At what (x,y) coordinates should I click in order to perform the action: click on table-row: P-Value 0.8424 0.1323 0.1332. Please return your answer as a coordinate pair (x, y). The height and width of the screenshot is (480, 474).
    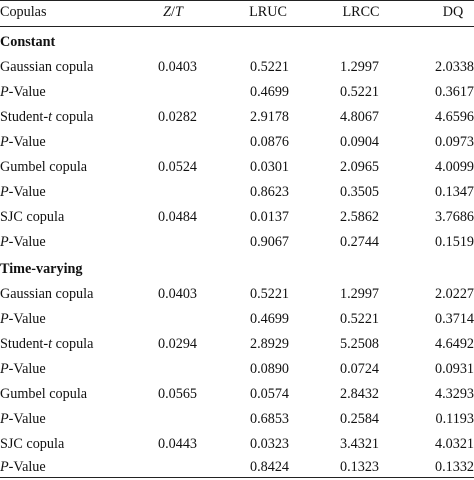
    Looking at the image, I should click on (237, 467).